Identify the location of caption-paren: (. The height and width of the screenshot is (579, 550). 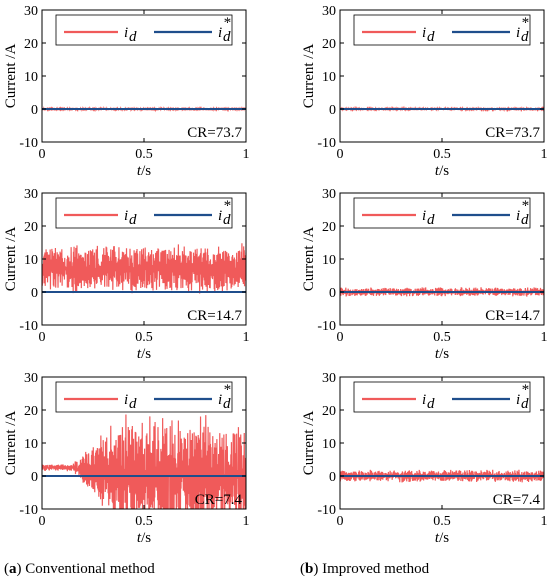
(6, 569).